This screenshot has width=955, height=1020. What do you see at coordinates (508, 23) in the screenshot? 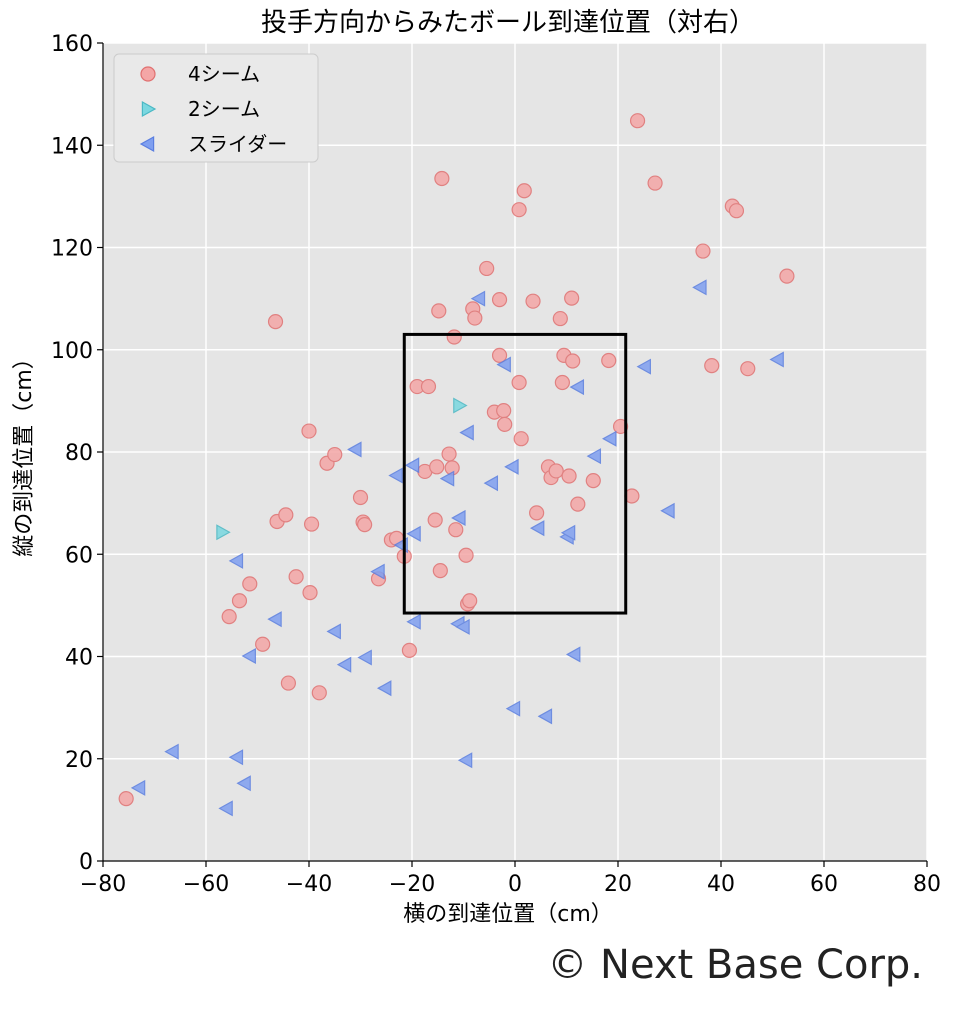
I see `chart-title: 投手方向からみたボール到達位置（対右）` at bounding box center [508, 23].